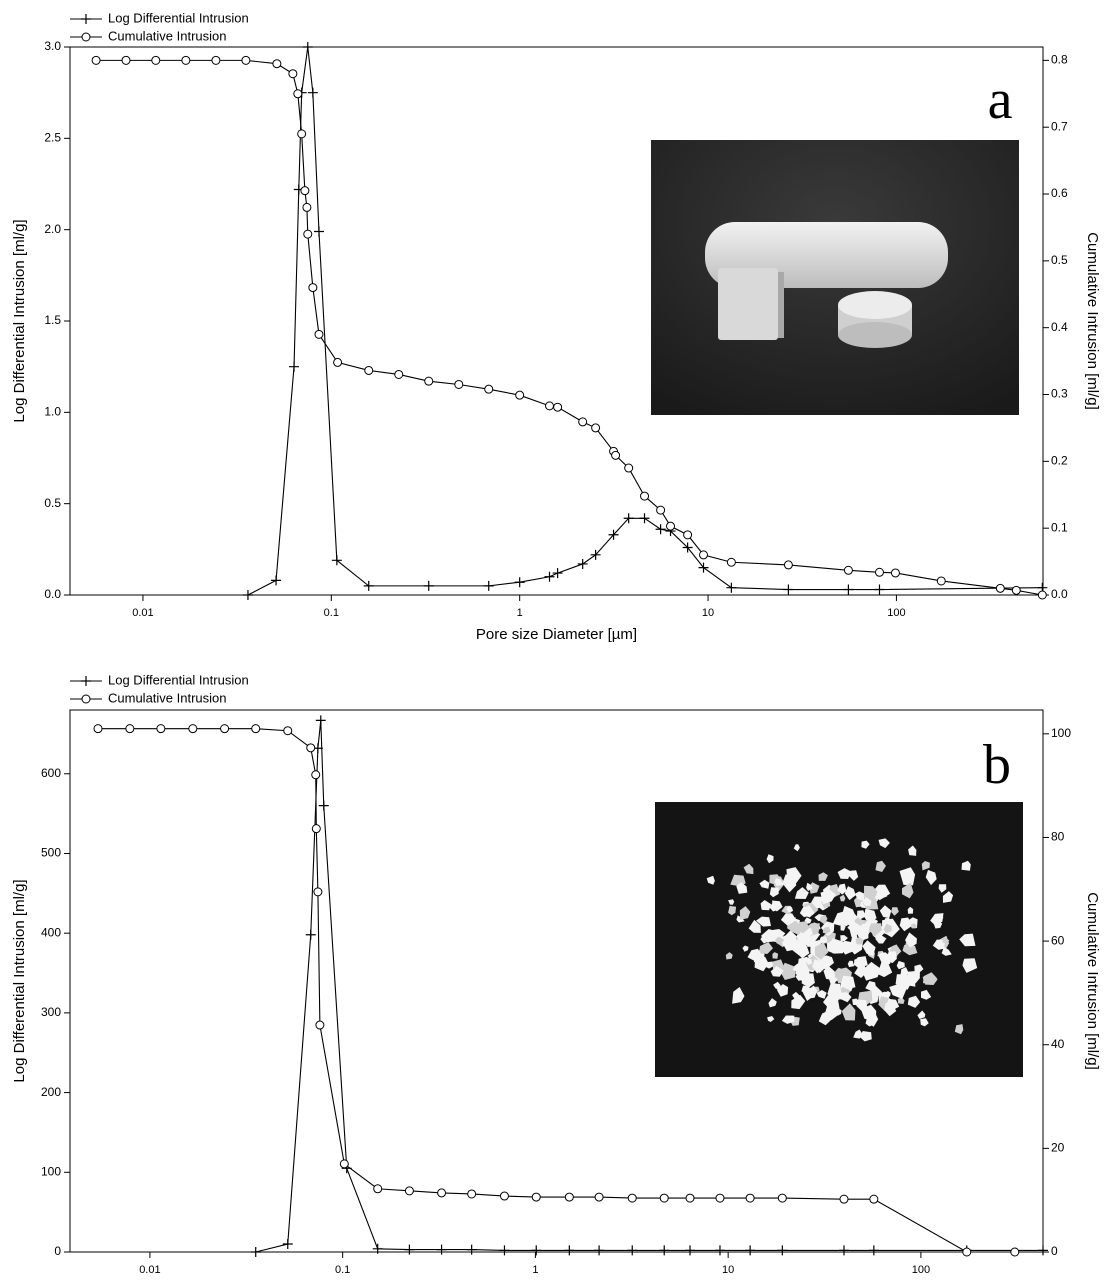 This screenshot has width=1107, height=1280. Describe the element at coordinates (1059, 527) in the screenshot. I see `y2-tick-label: 0.1` at that location.